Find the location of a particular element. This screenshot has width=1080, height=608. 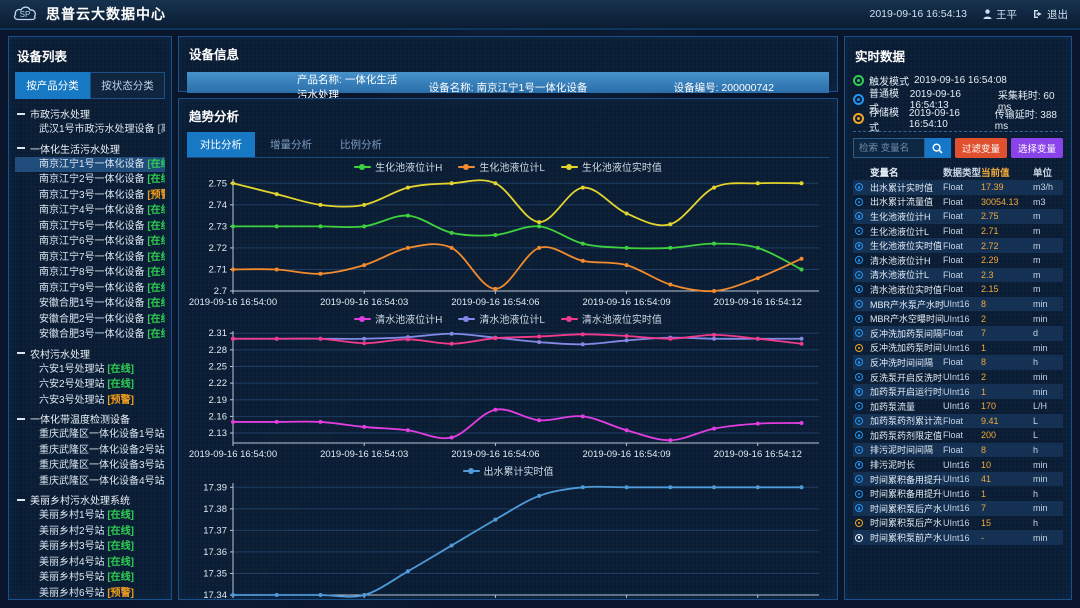

device-tree-item: 美丽乡村6号站 [预警] is located at coordinates (90, 593).